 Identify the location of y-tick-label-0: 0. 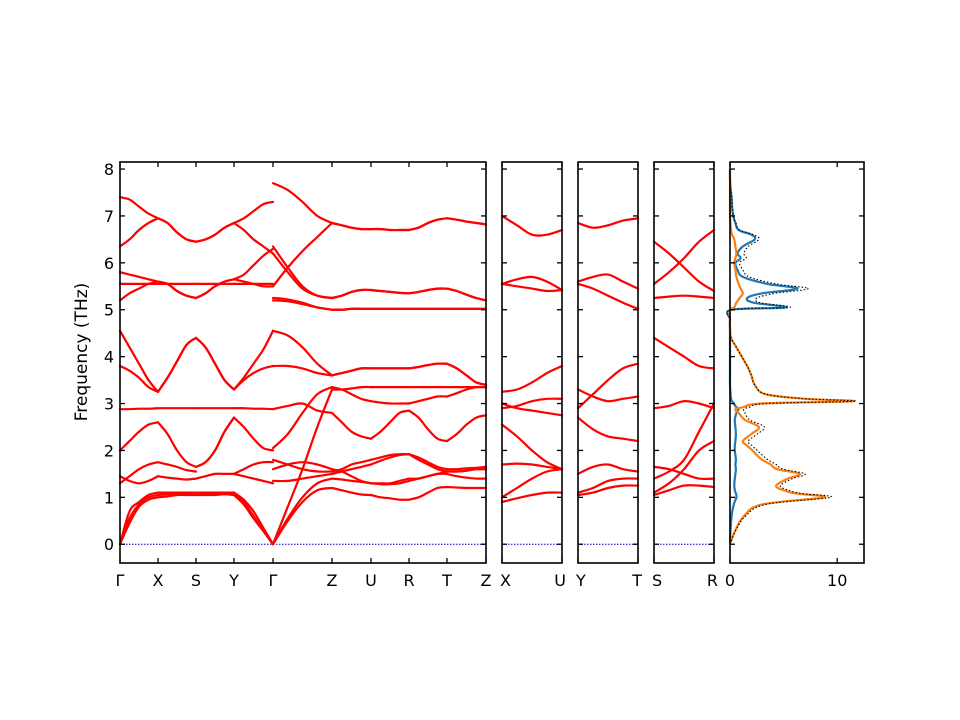
(109, 544).